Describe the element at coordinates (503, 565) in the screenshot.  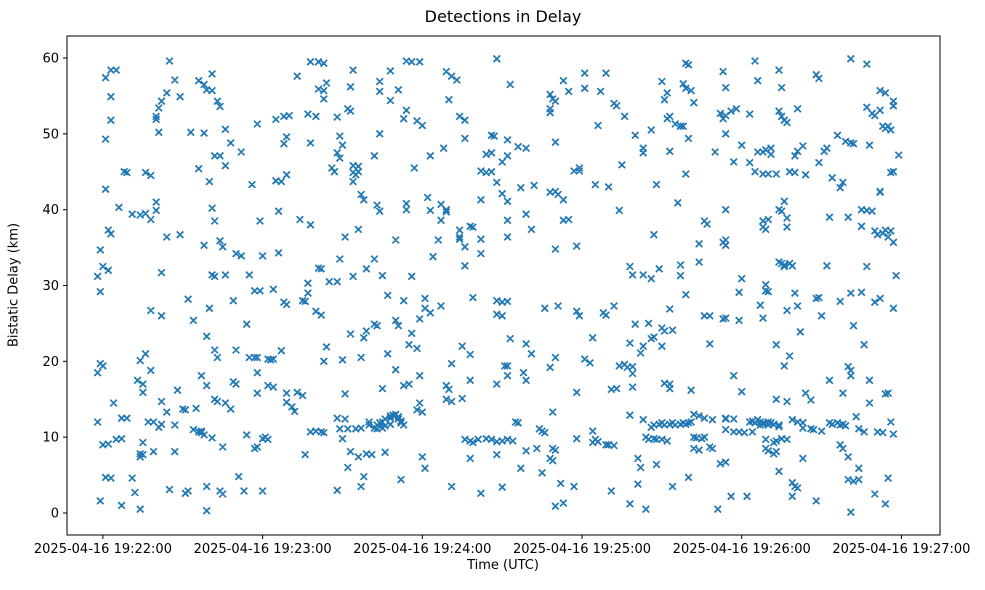
I see `x-axis-label: Time (UTC)` at that location.